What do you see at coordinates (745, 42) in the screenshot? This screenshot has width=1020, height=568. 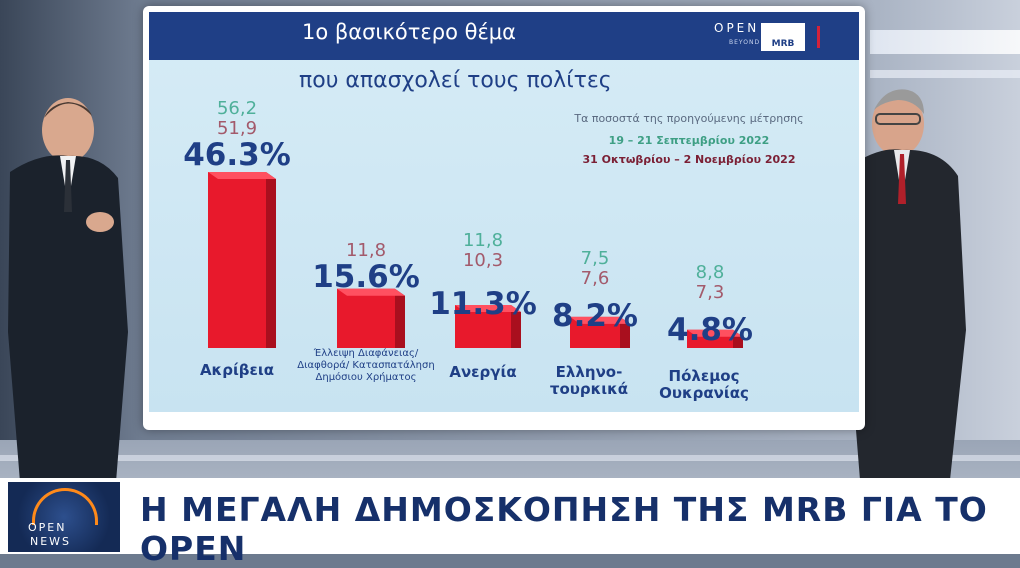 I see `open-logo-sub: BEYOND` at bounding box center [745, 42].